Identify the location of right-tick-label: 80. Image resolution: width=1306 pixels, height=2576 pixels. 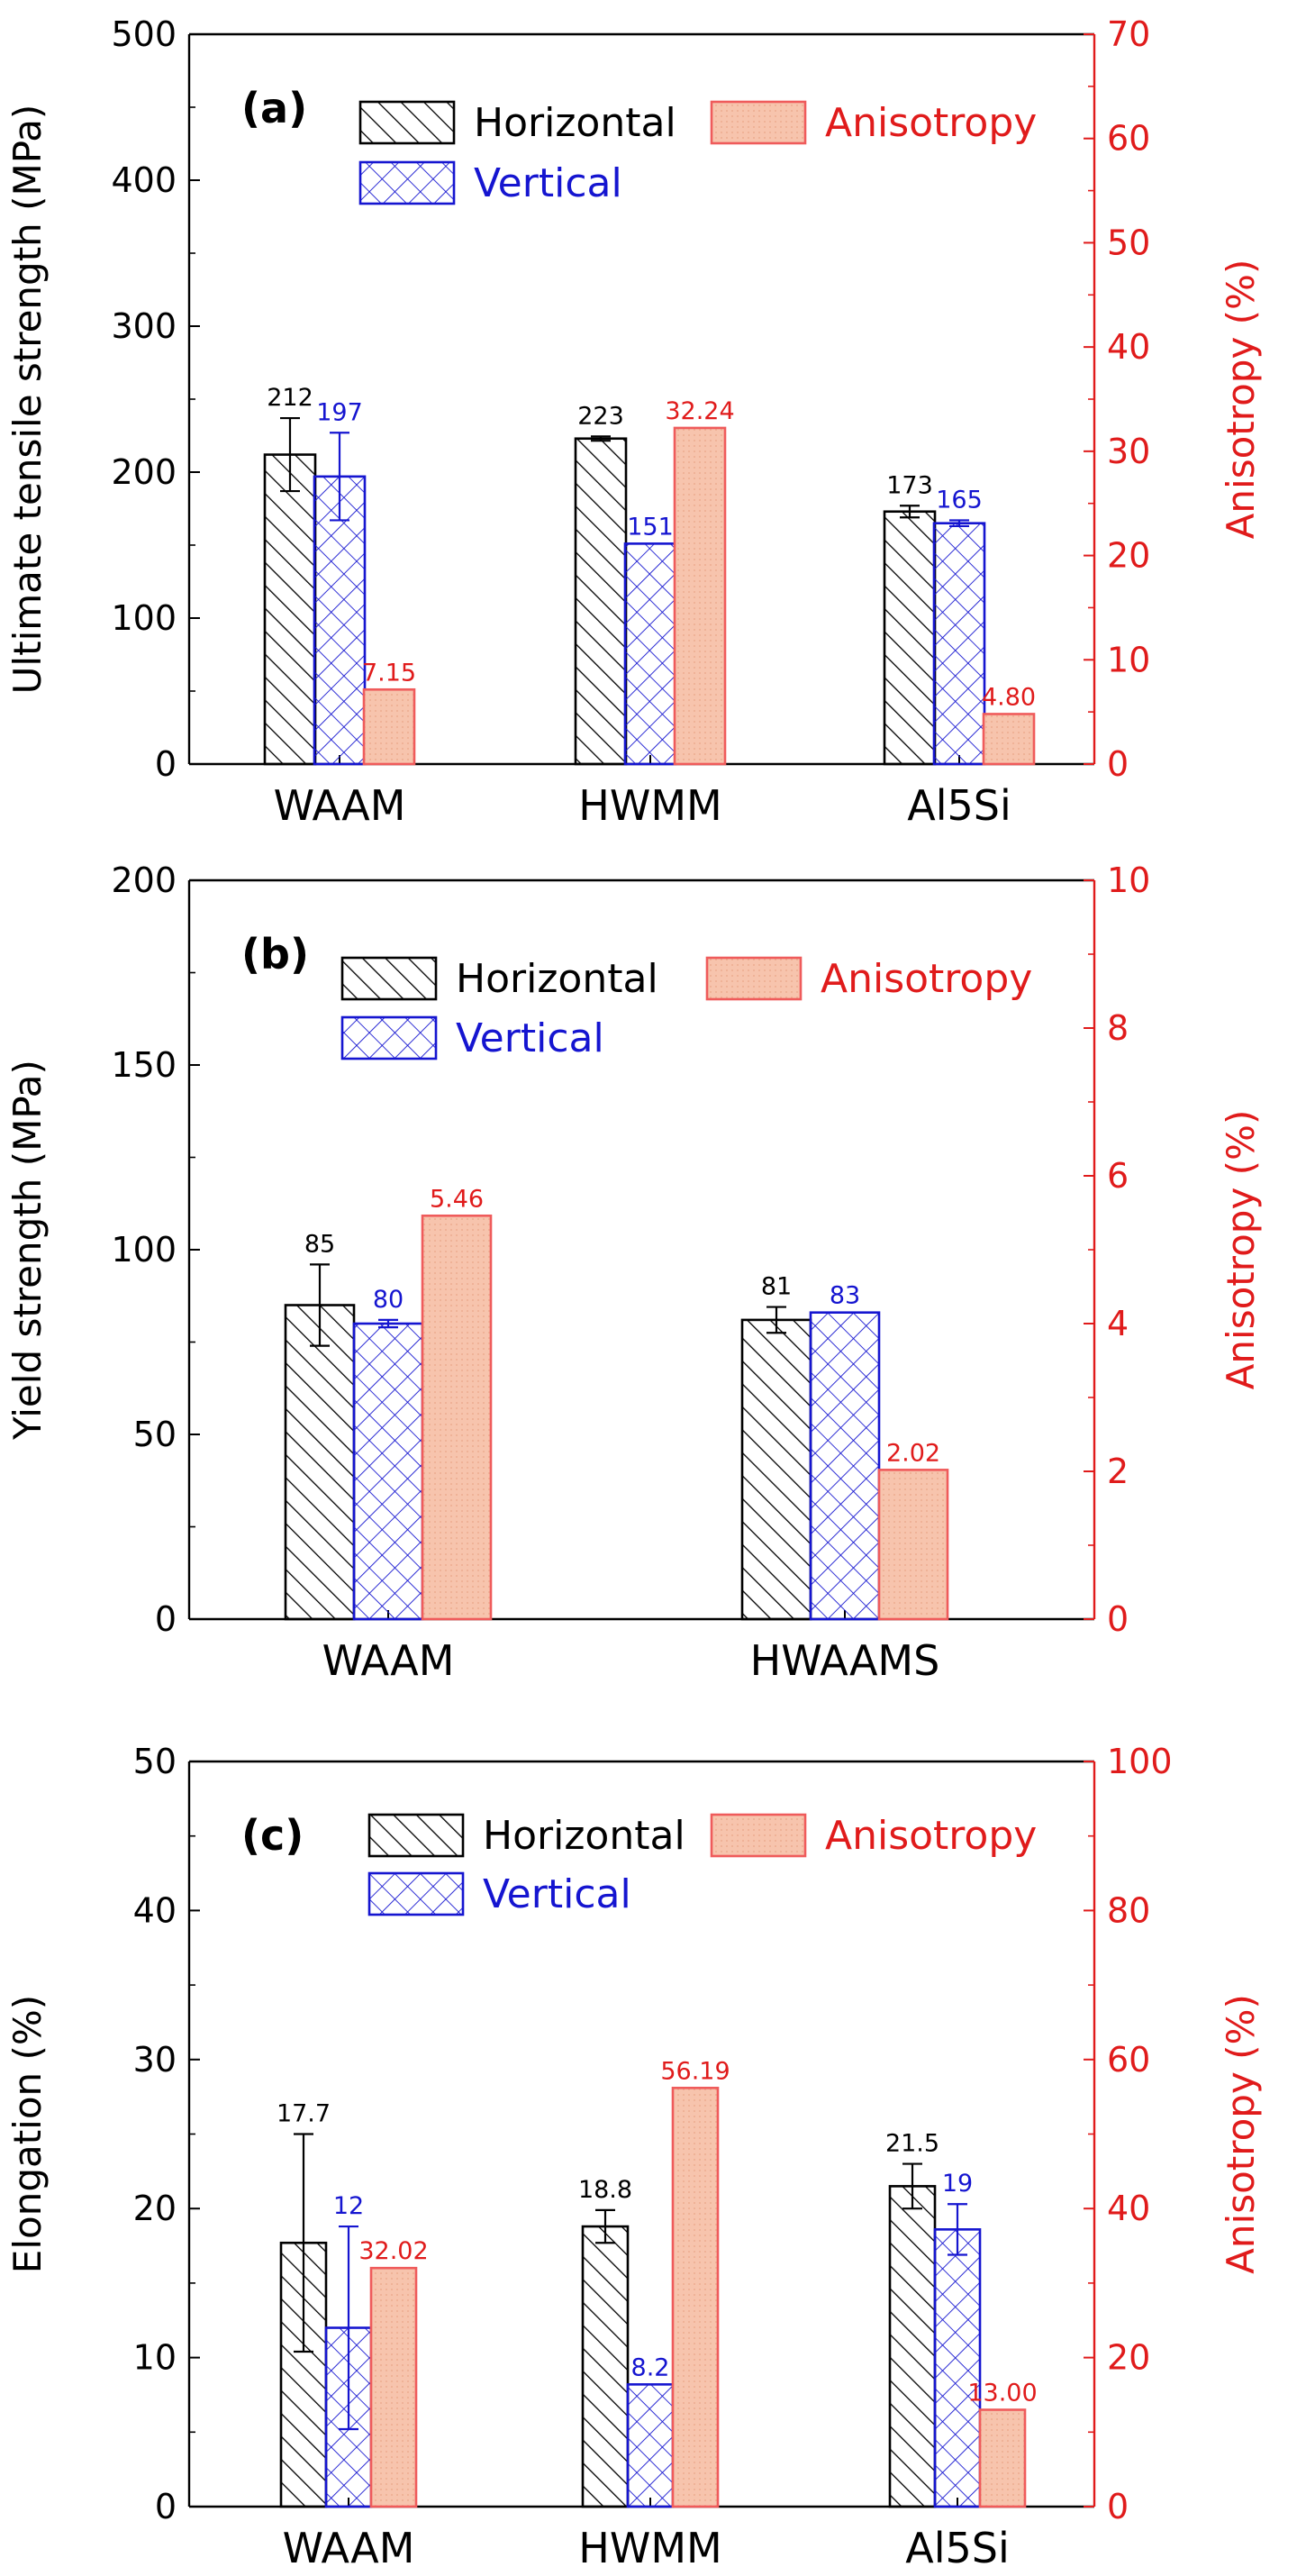
(1129, 1910).